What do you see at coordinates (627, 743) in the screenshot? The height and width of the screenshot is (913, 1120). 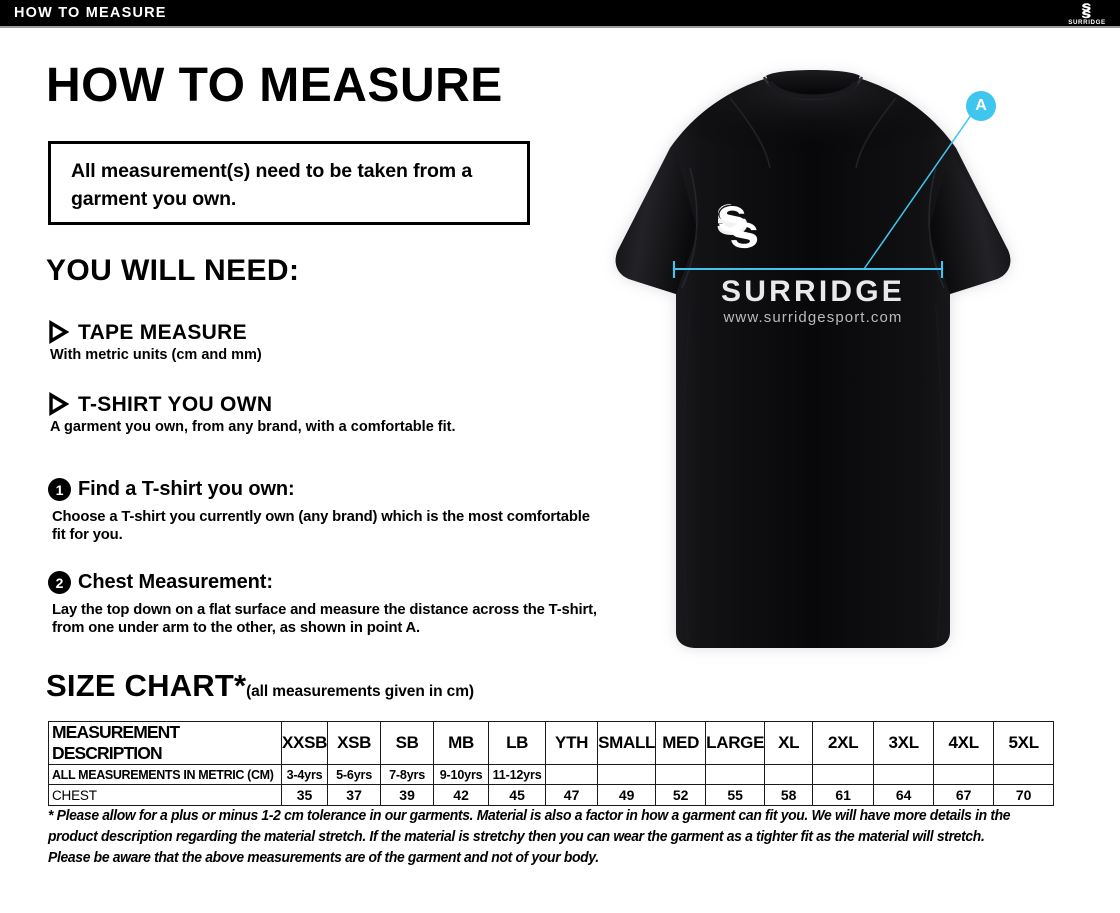 I see `table-header-cell: SMALL` at bounding box center [627, 743].